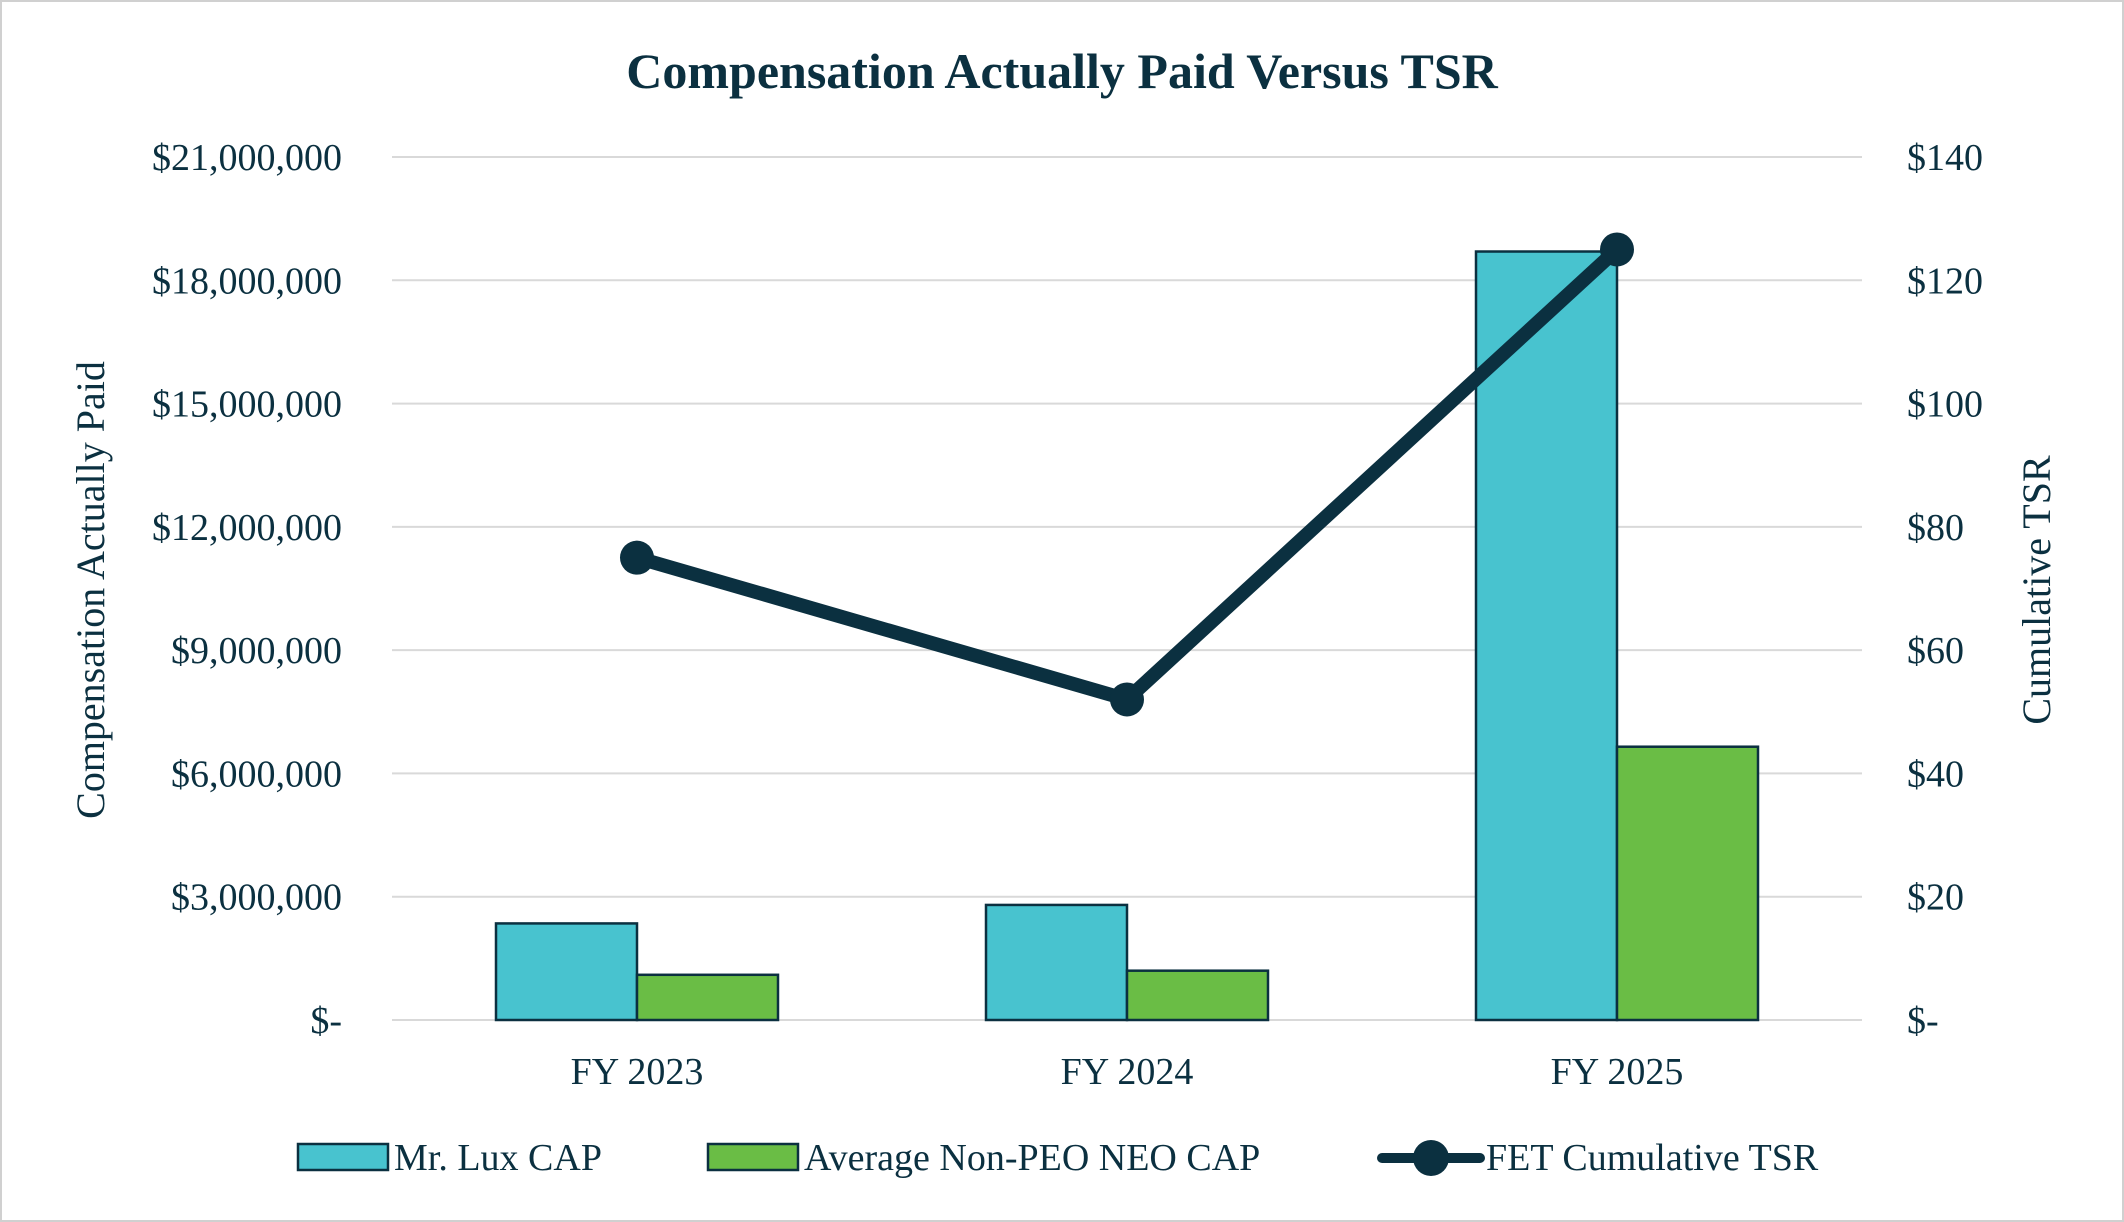 The width and height of the screenshot is (2124, 1222). What do you see at coordinates (247, 528) in the screenshot?
I see `left-tick-label: $12,000,000` at bounding box center [247, 528].